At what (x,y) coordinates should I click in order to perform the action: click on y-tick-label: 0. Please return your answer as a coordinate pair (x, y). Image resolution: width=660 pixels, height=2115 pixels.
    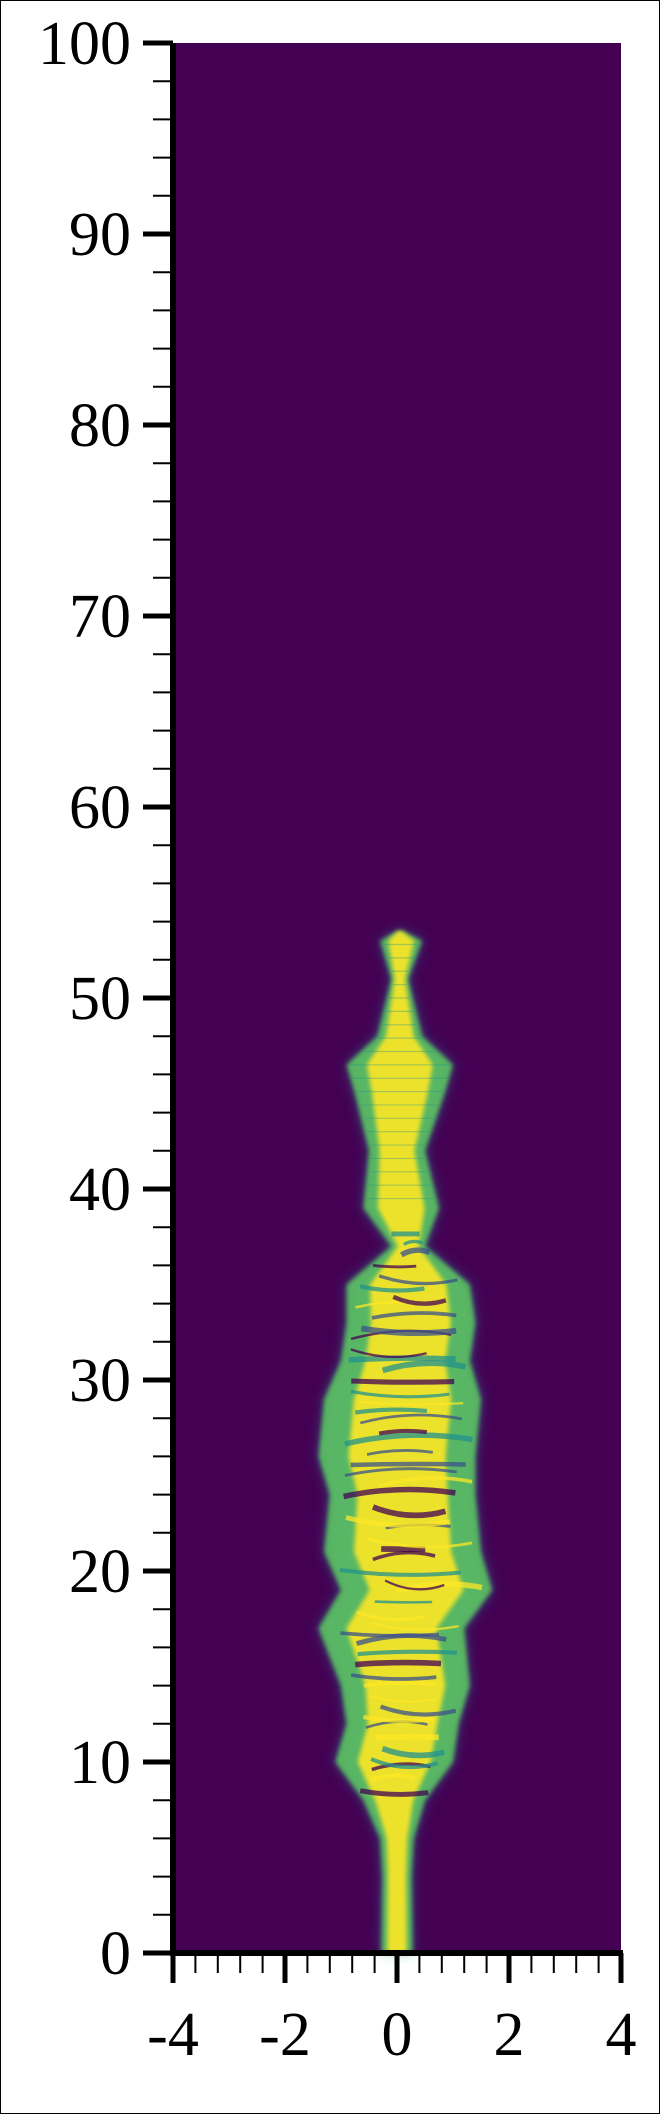
    Looking at the image, I should click on (115, 1954).